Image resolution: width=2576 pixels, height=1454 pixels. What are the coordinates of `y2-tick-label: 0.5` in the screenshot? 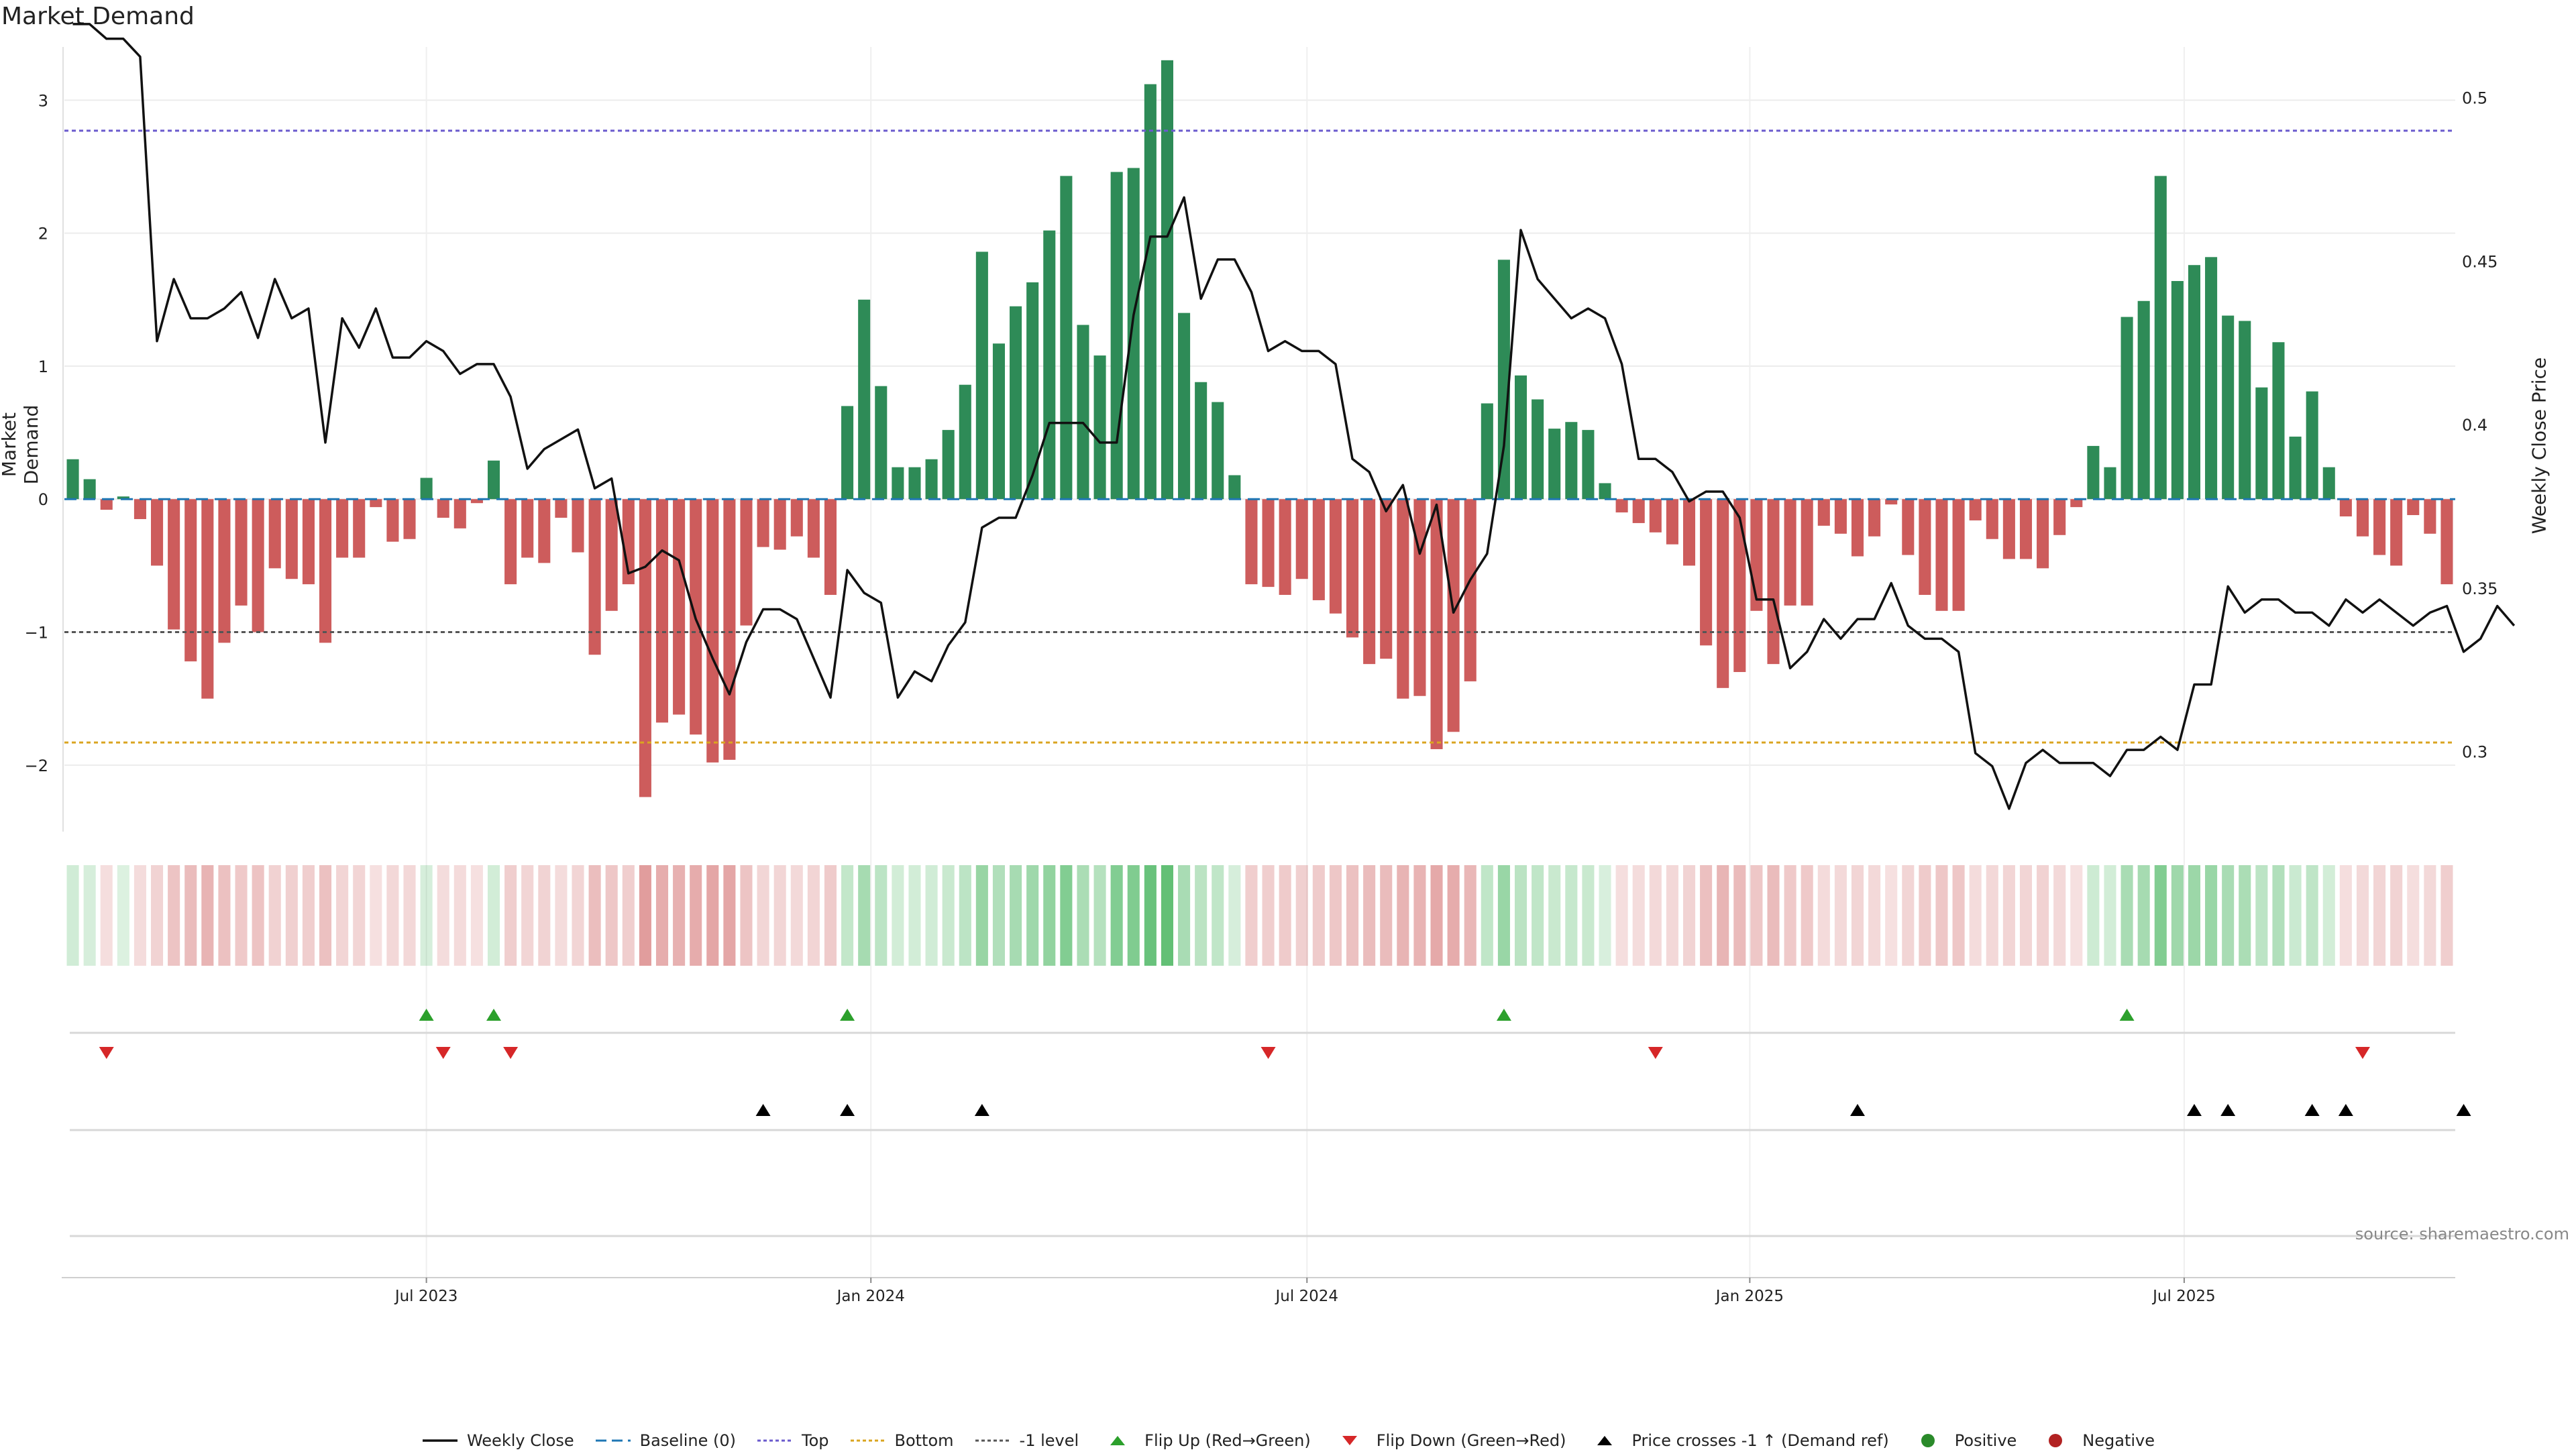 It's located at (2474, 98).